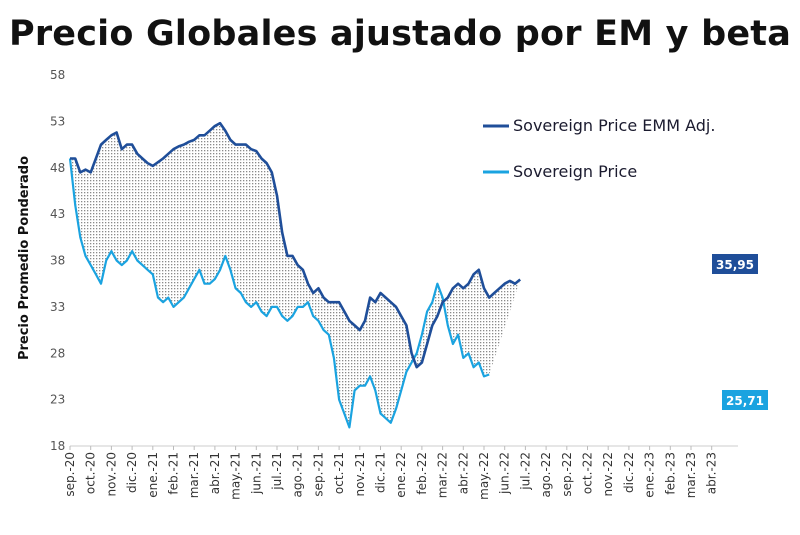  I want to click on x-tick-label: sep.-21, so click(318, 474).